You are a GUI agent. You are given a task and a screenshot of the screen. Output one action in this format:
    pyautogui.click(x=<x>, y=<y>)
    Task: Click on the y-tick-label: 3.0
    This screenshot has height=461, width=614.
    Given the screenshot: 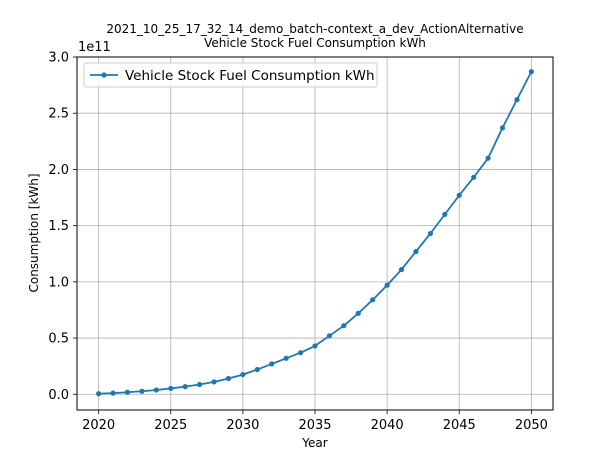 What is the action you would take?
    pyautogui.click(x=58, y=58)
    